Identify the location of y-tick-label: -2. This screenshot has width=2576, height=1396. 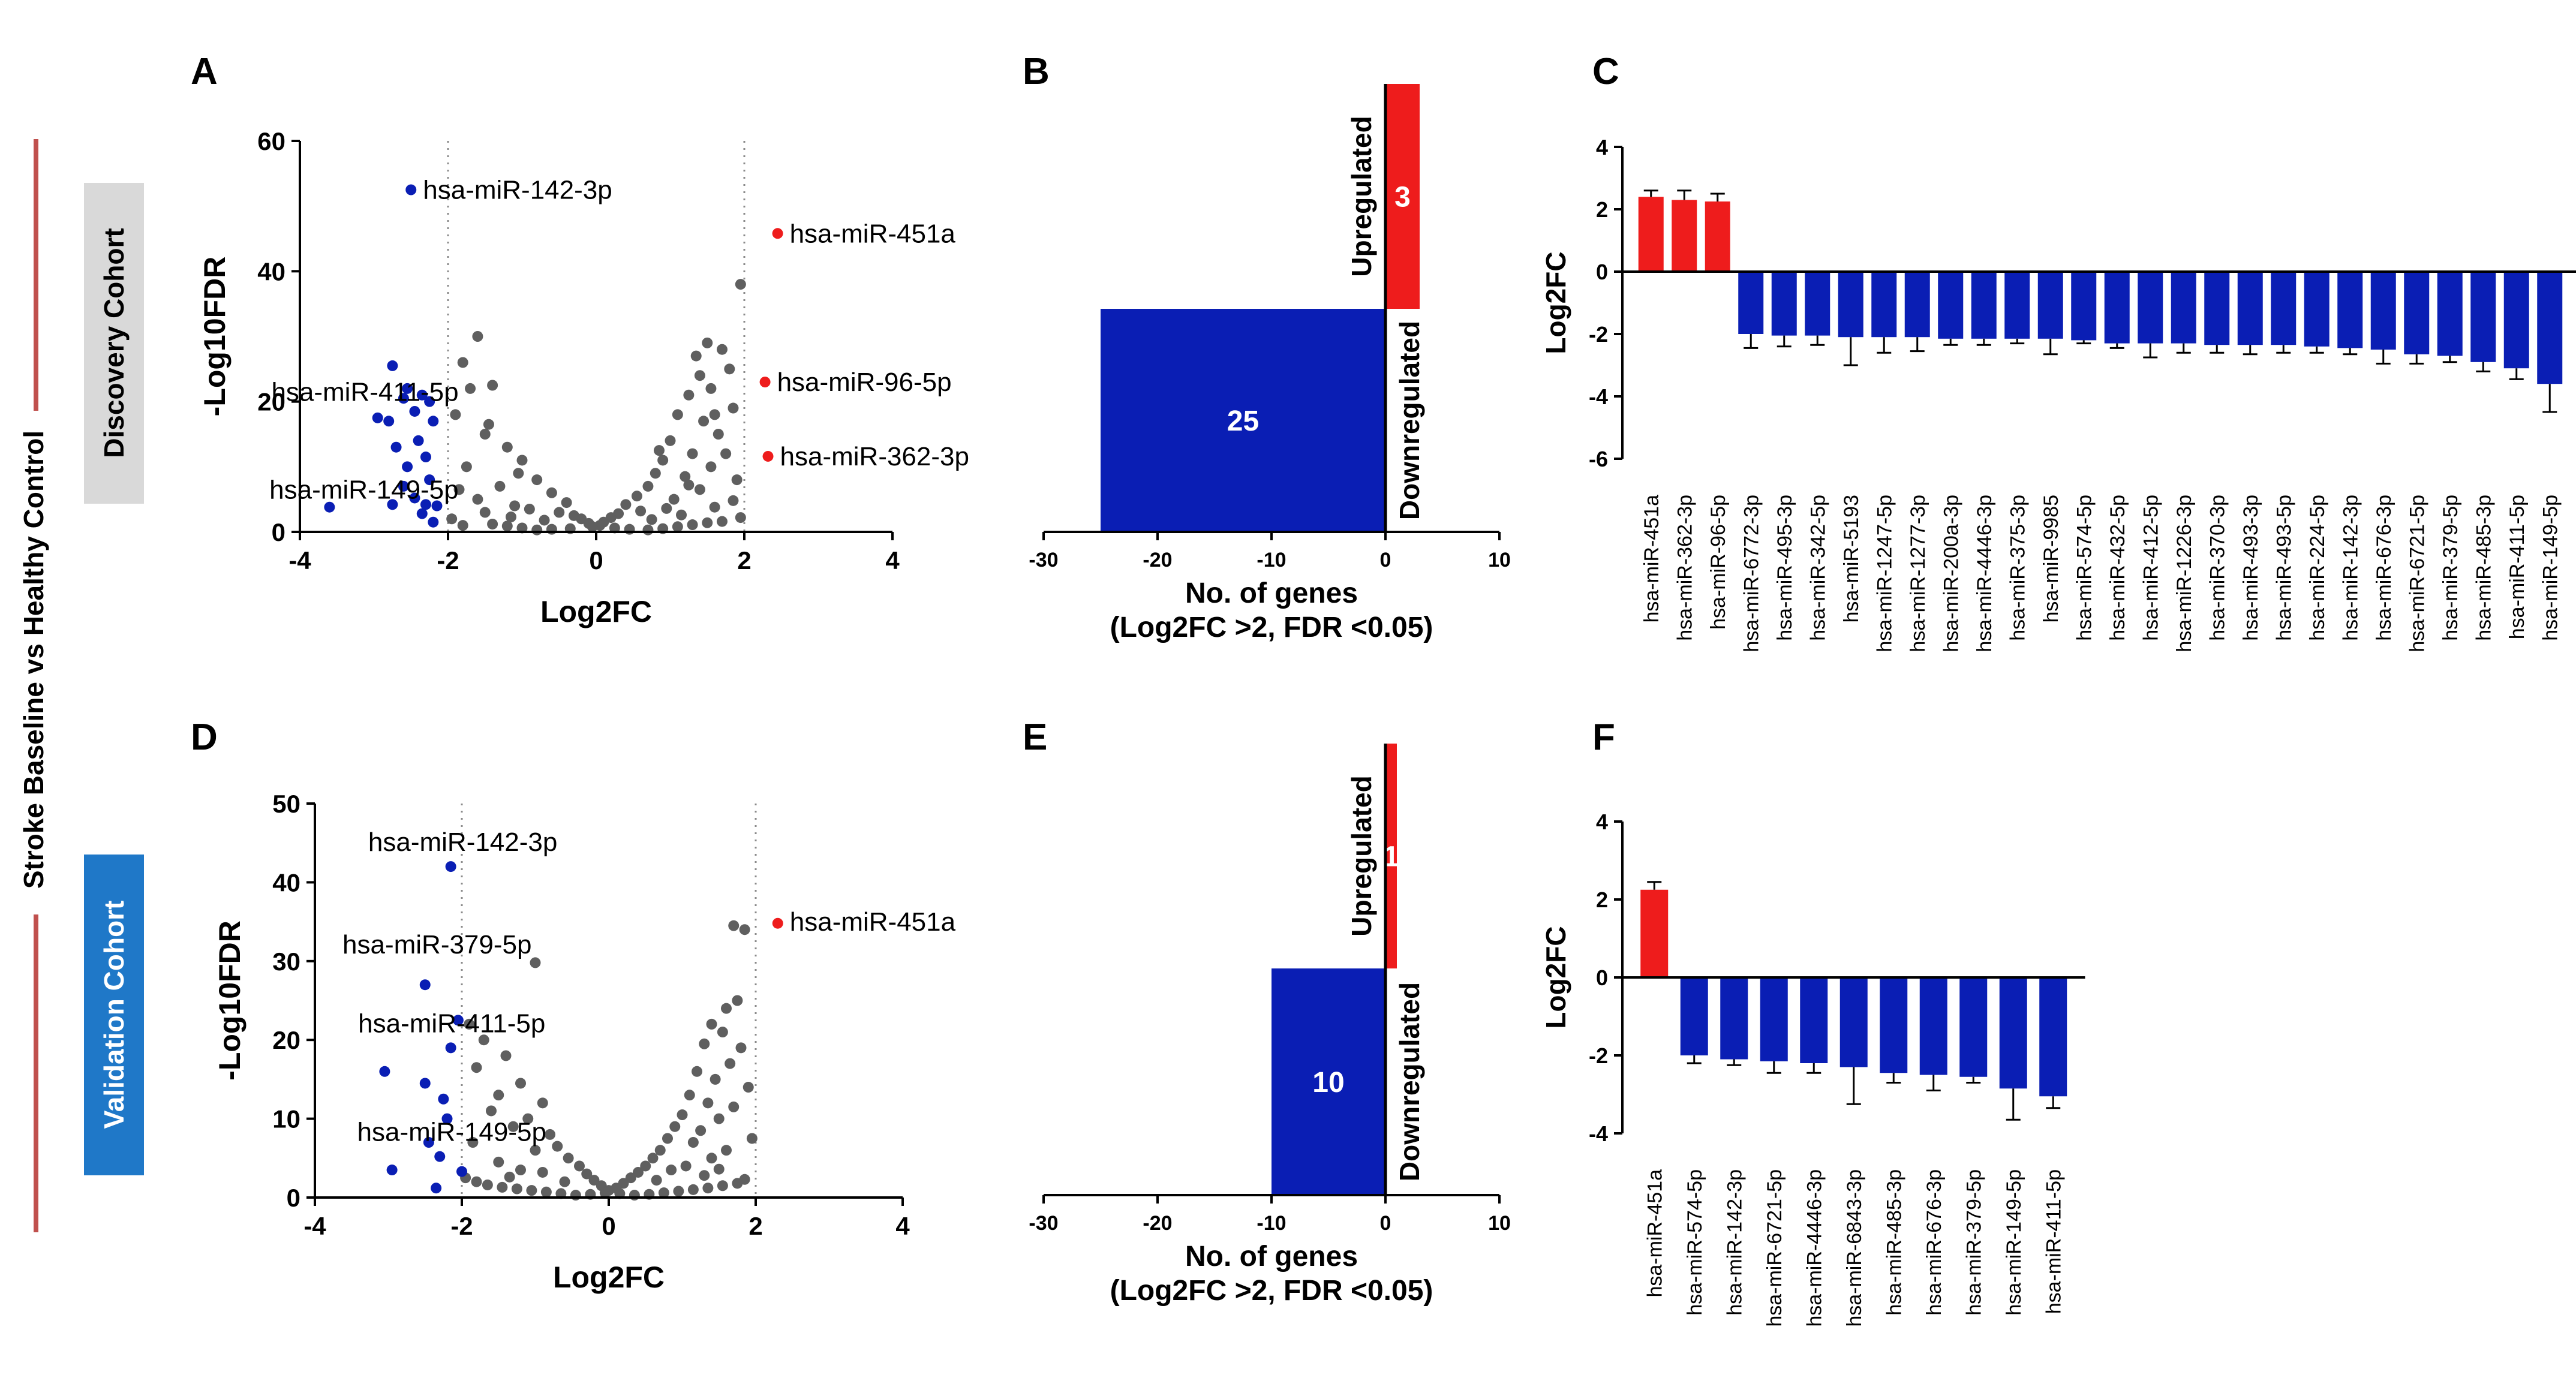
(1599, 1055).